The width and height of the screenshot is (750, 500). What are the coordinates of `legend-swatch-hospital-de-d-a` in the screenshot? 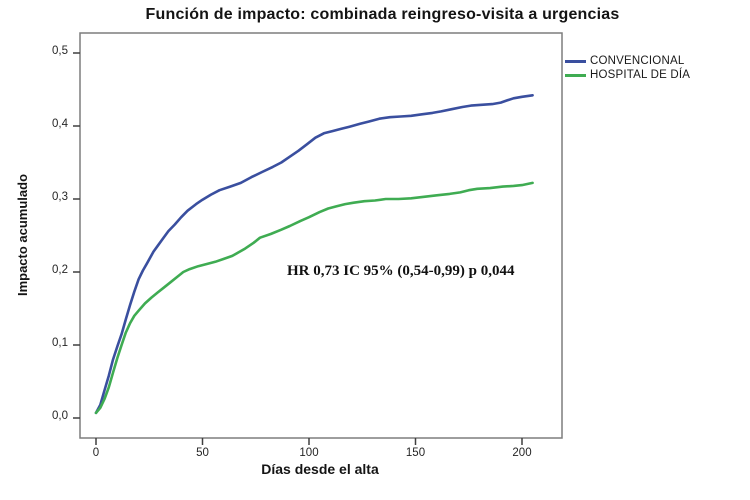 It's located at (575, 75).